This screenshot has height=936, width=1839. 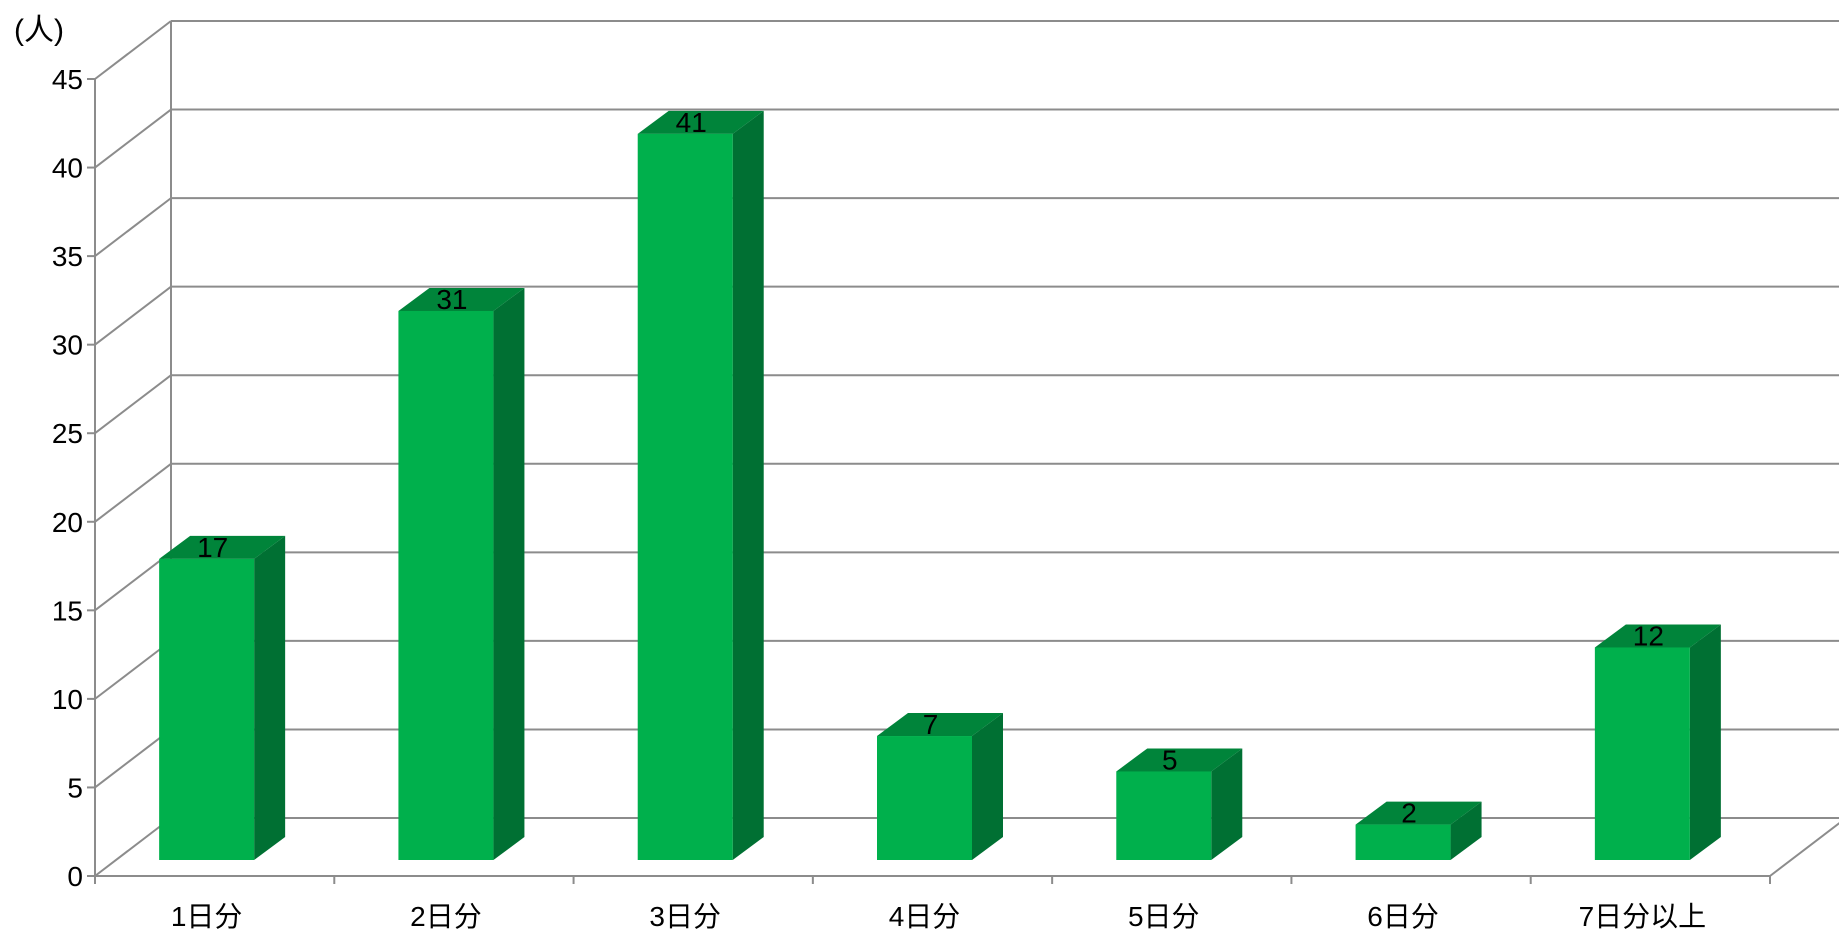 I want to click on floor-right-edge, so click(x=1804, y=849).